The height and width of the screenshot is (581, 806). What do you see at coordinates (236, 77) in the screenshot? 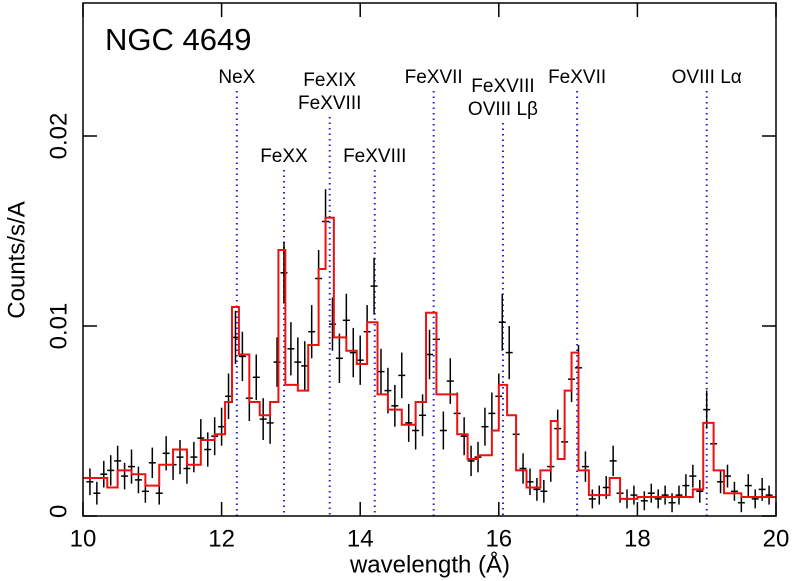
I see `line-label: NeX` at bounding box center [236, 77].